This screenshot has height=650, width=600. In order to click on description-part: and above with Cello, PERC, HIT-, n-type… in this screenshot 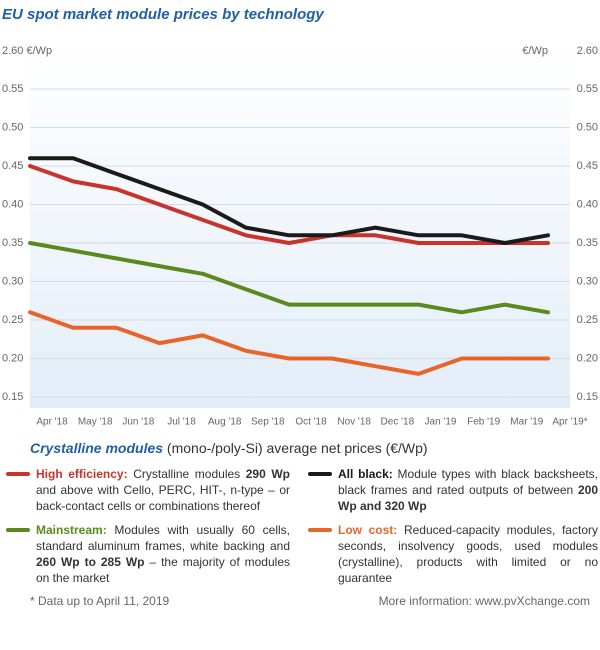, I will do `click(163, 498)`.